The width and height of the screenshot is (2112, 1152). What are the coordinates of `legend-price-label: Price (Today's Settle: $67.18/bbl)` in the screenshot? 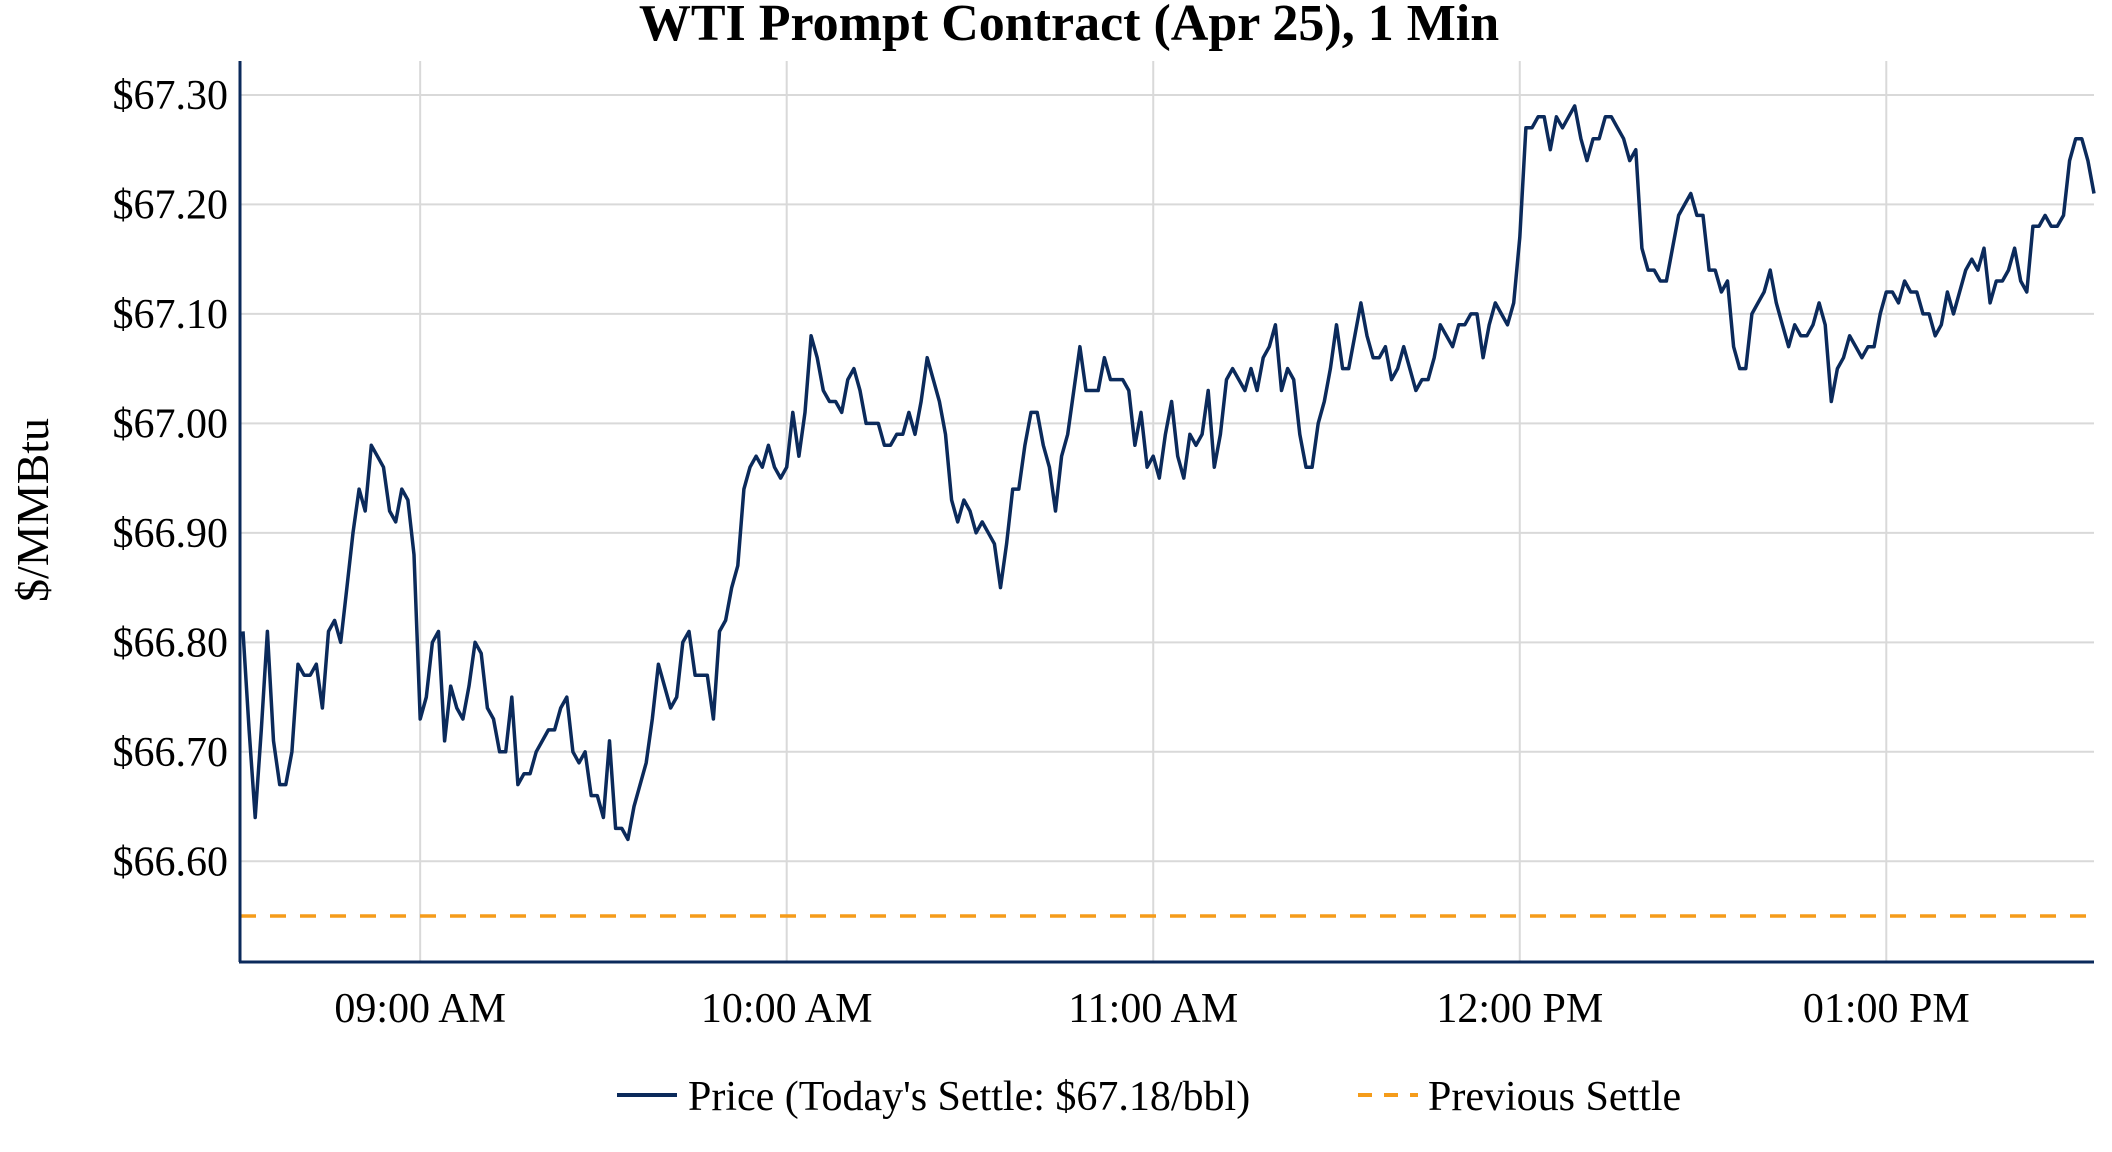 It's located at (969, 1097).